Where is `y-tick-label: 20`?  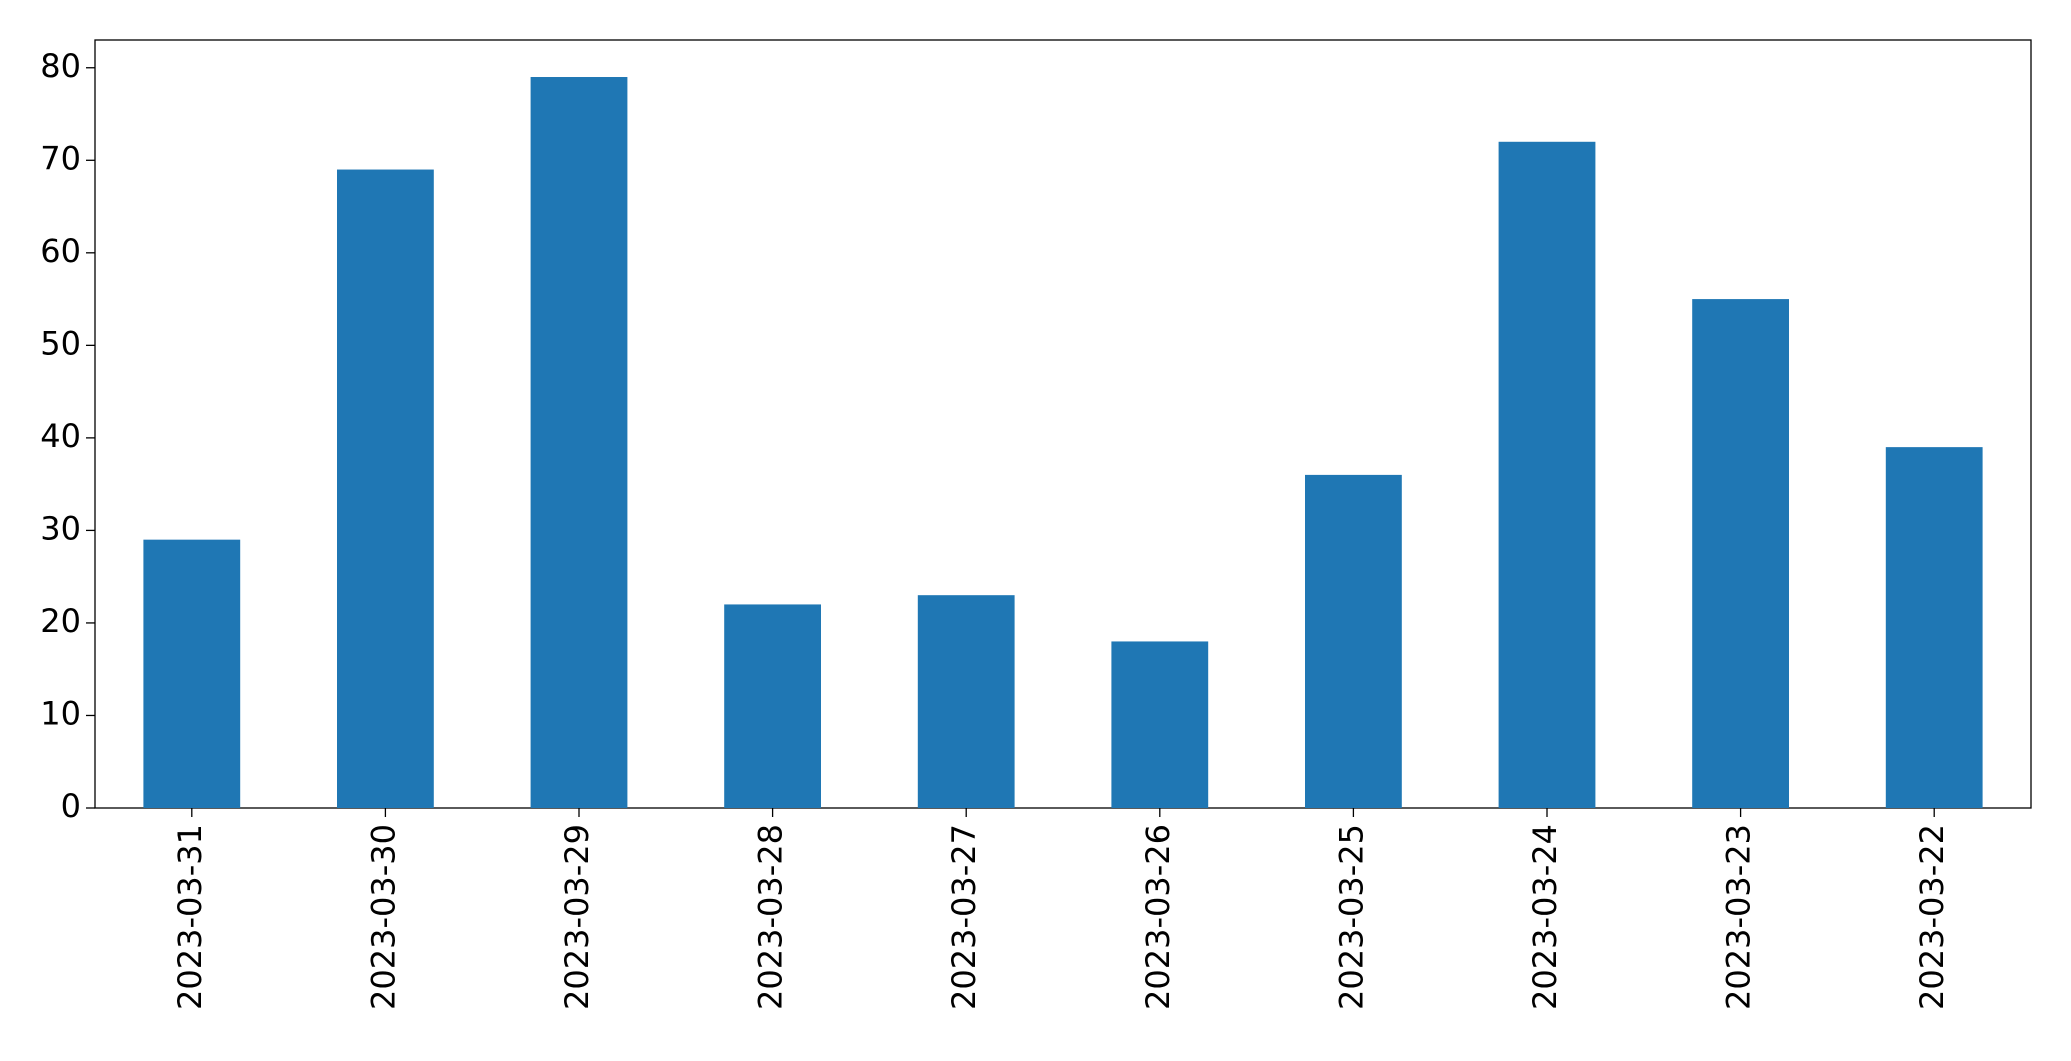 y-tick-label: 20 is located at coordinates (60, 621).